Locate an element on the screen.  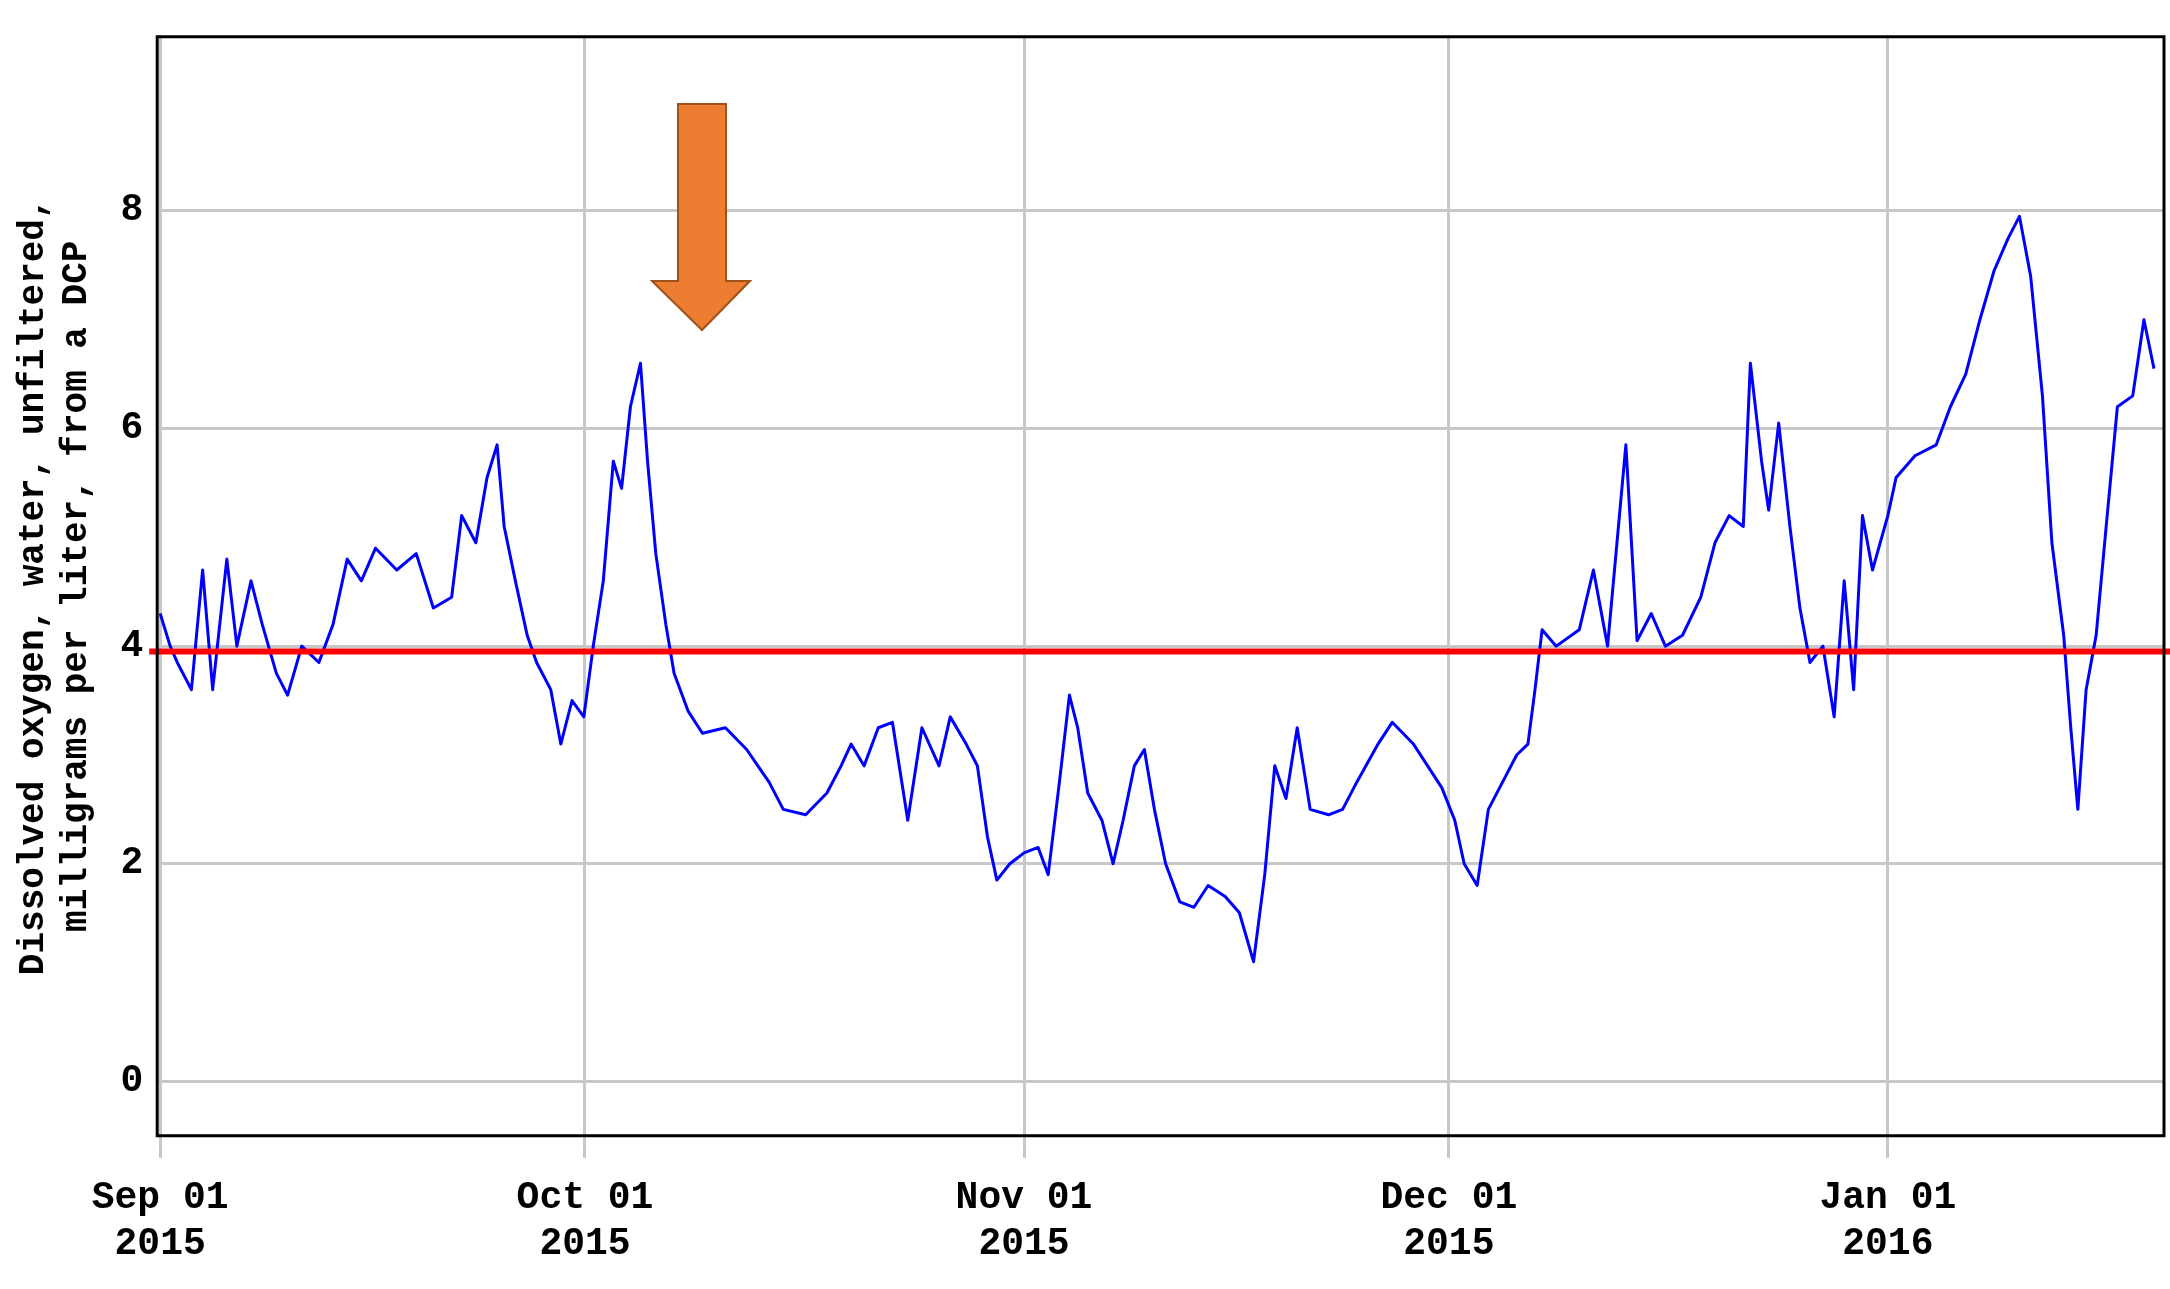
x-tick-label: Dec 01 2015 is located at coordinates (1449, 1220).